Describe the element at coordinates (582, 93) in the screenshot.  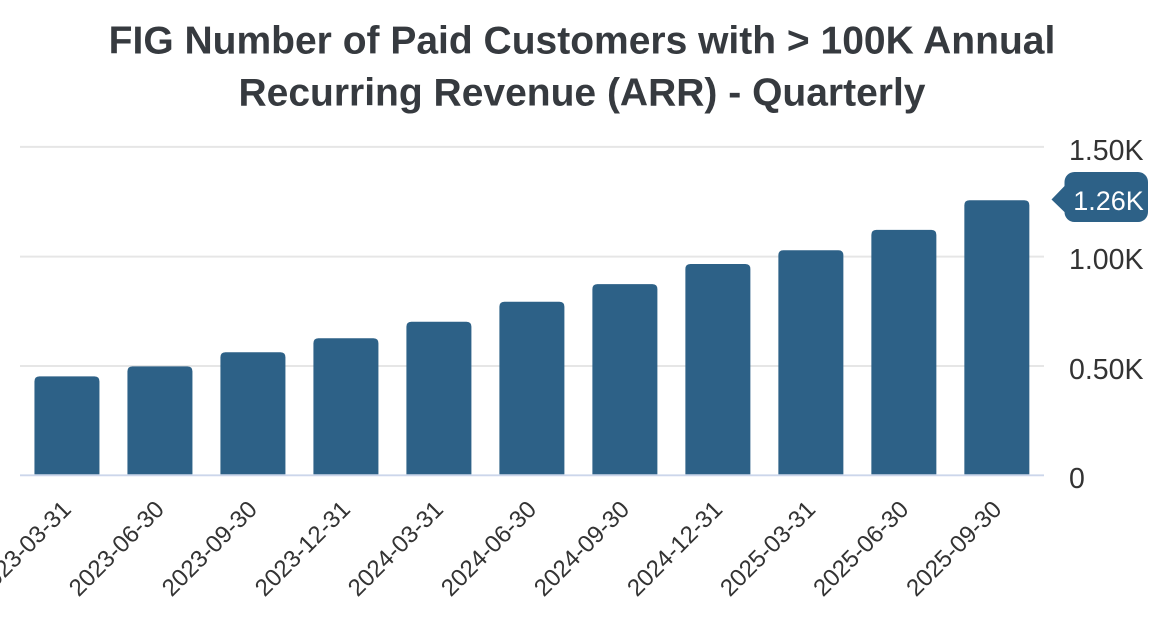
I see `svg-text:Recurring Revenue (ARR) - Quar: Recurring Revenue (ARR) - Quarterly` at that location.